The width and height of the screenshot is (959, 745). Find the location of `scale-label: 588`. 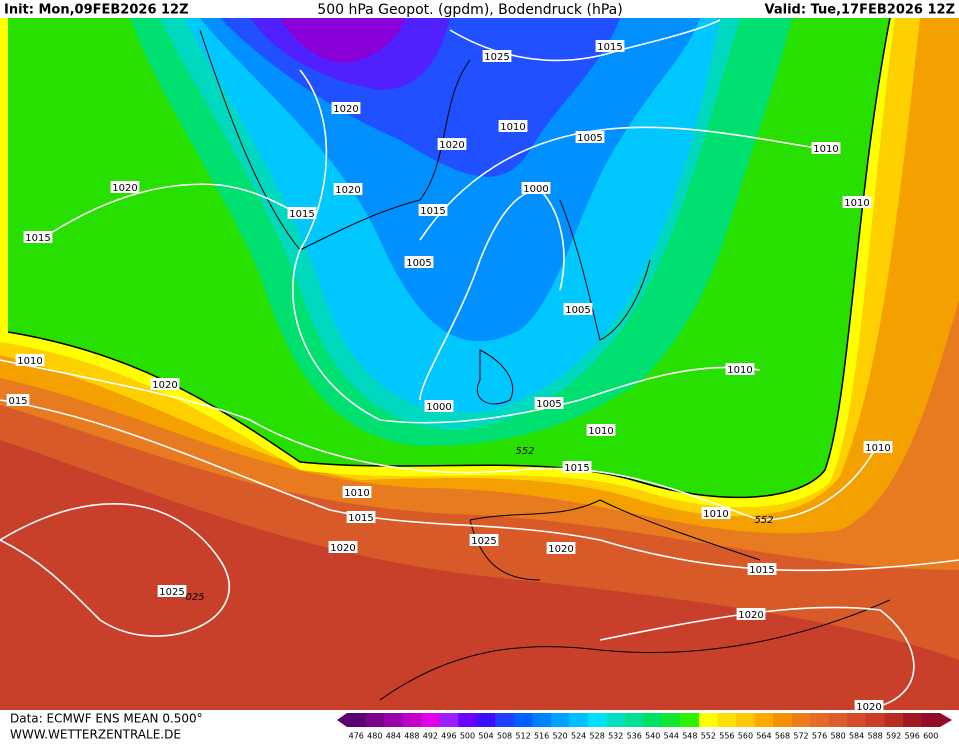

scale-label: 588 is located at coordinates (875, 736).